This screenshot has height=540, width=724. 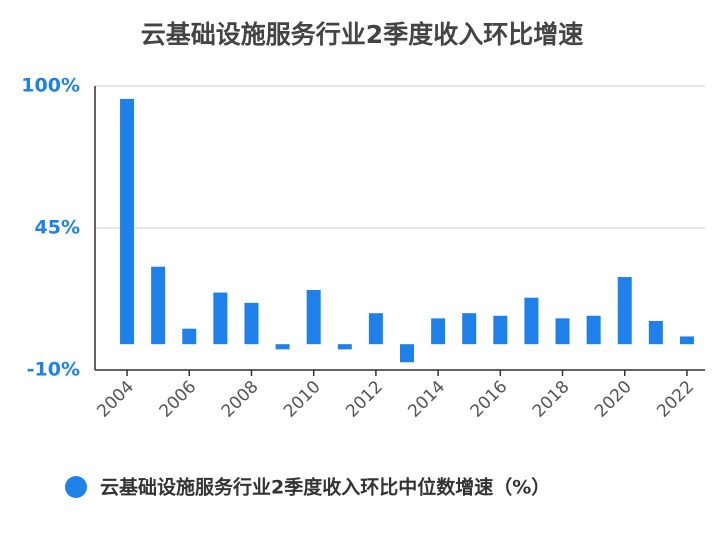 I want to click on legend-label: 云基础设施服务行业2季度收入环比中位数增速（%）, so click(x=325, y=487).